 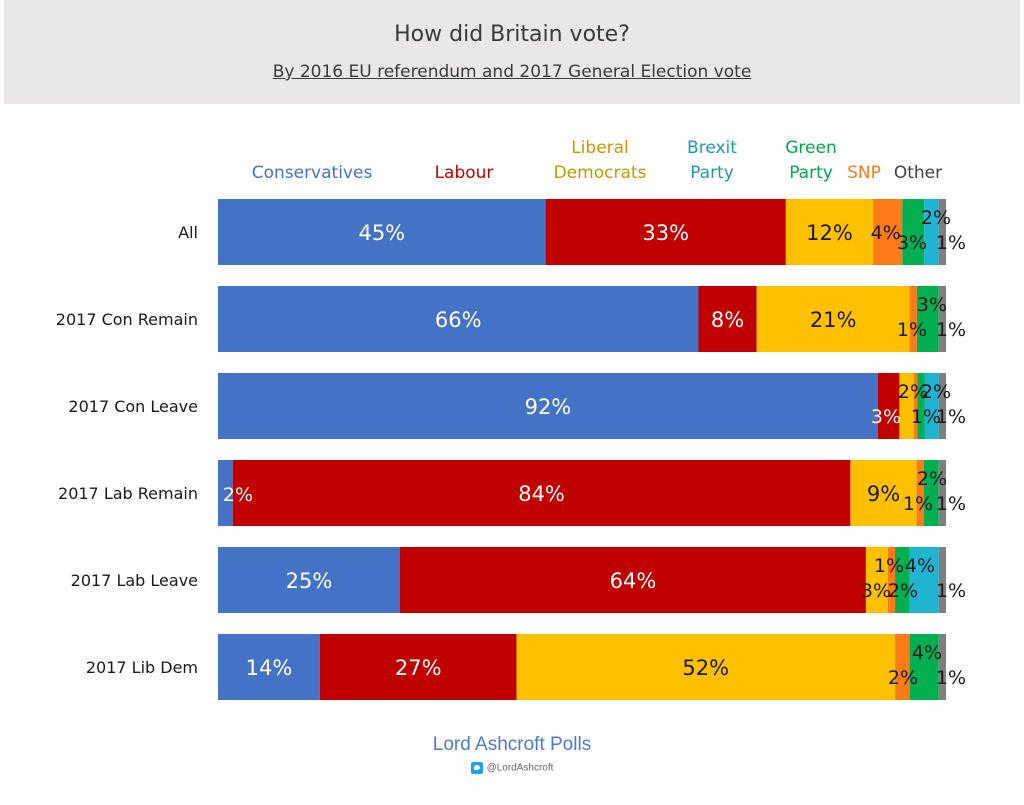 I want to click on category-label-2017-con-remain: 2017 Con Remain, so click(x=127, y=319).